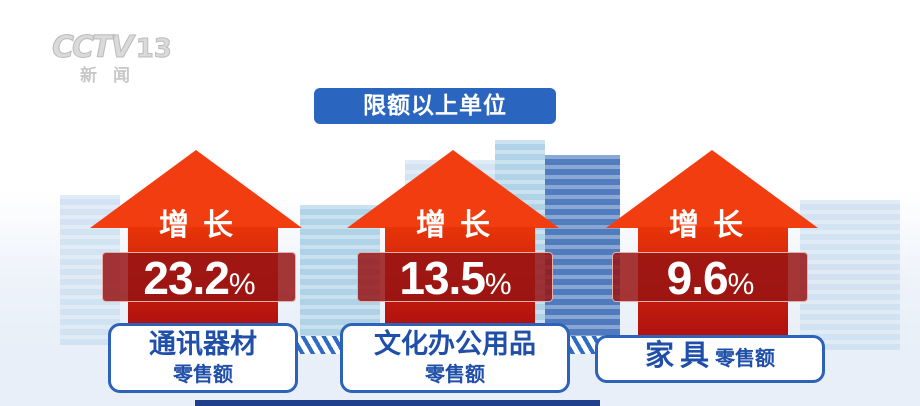 Image resolution: width=920 pixels, height=406 pixels. Describe the element at coordinates (113, 76) in the screenshot. I see `logo-name: 新闻` at that location.